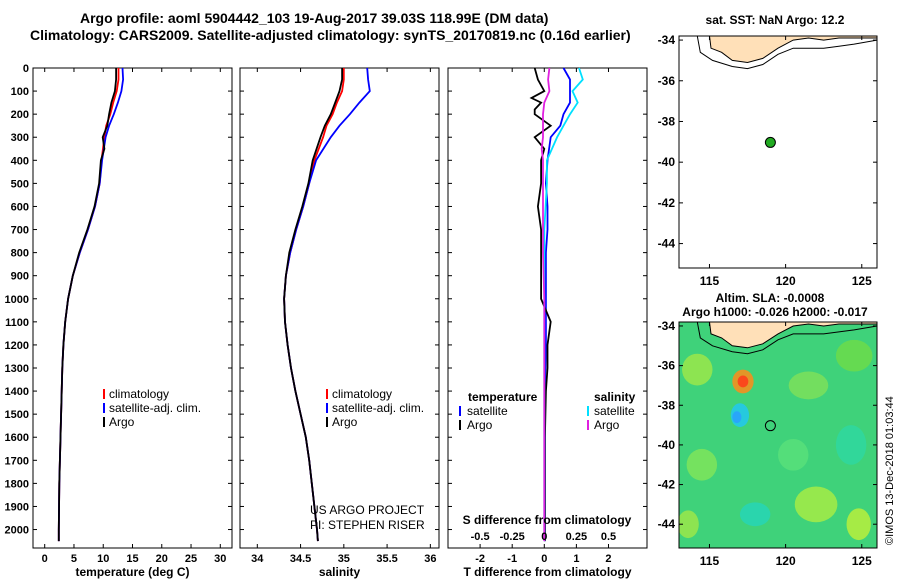 This screenshot has width=900, height=580. What do you see at coordinates (775, 20) in the screenshot?
I see `map-top-title: sat. SST: NaN Argo: 12.2` at bounding box center [775, 20].